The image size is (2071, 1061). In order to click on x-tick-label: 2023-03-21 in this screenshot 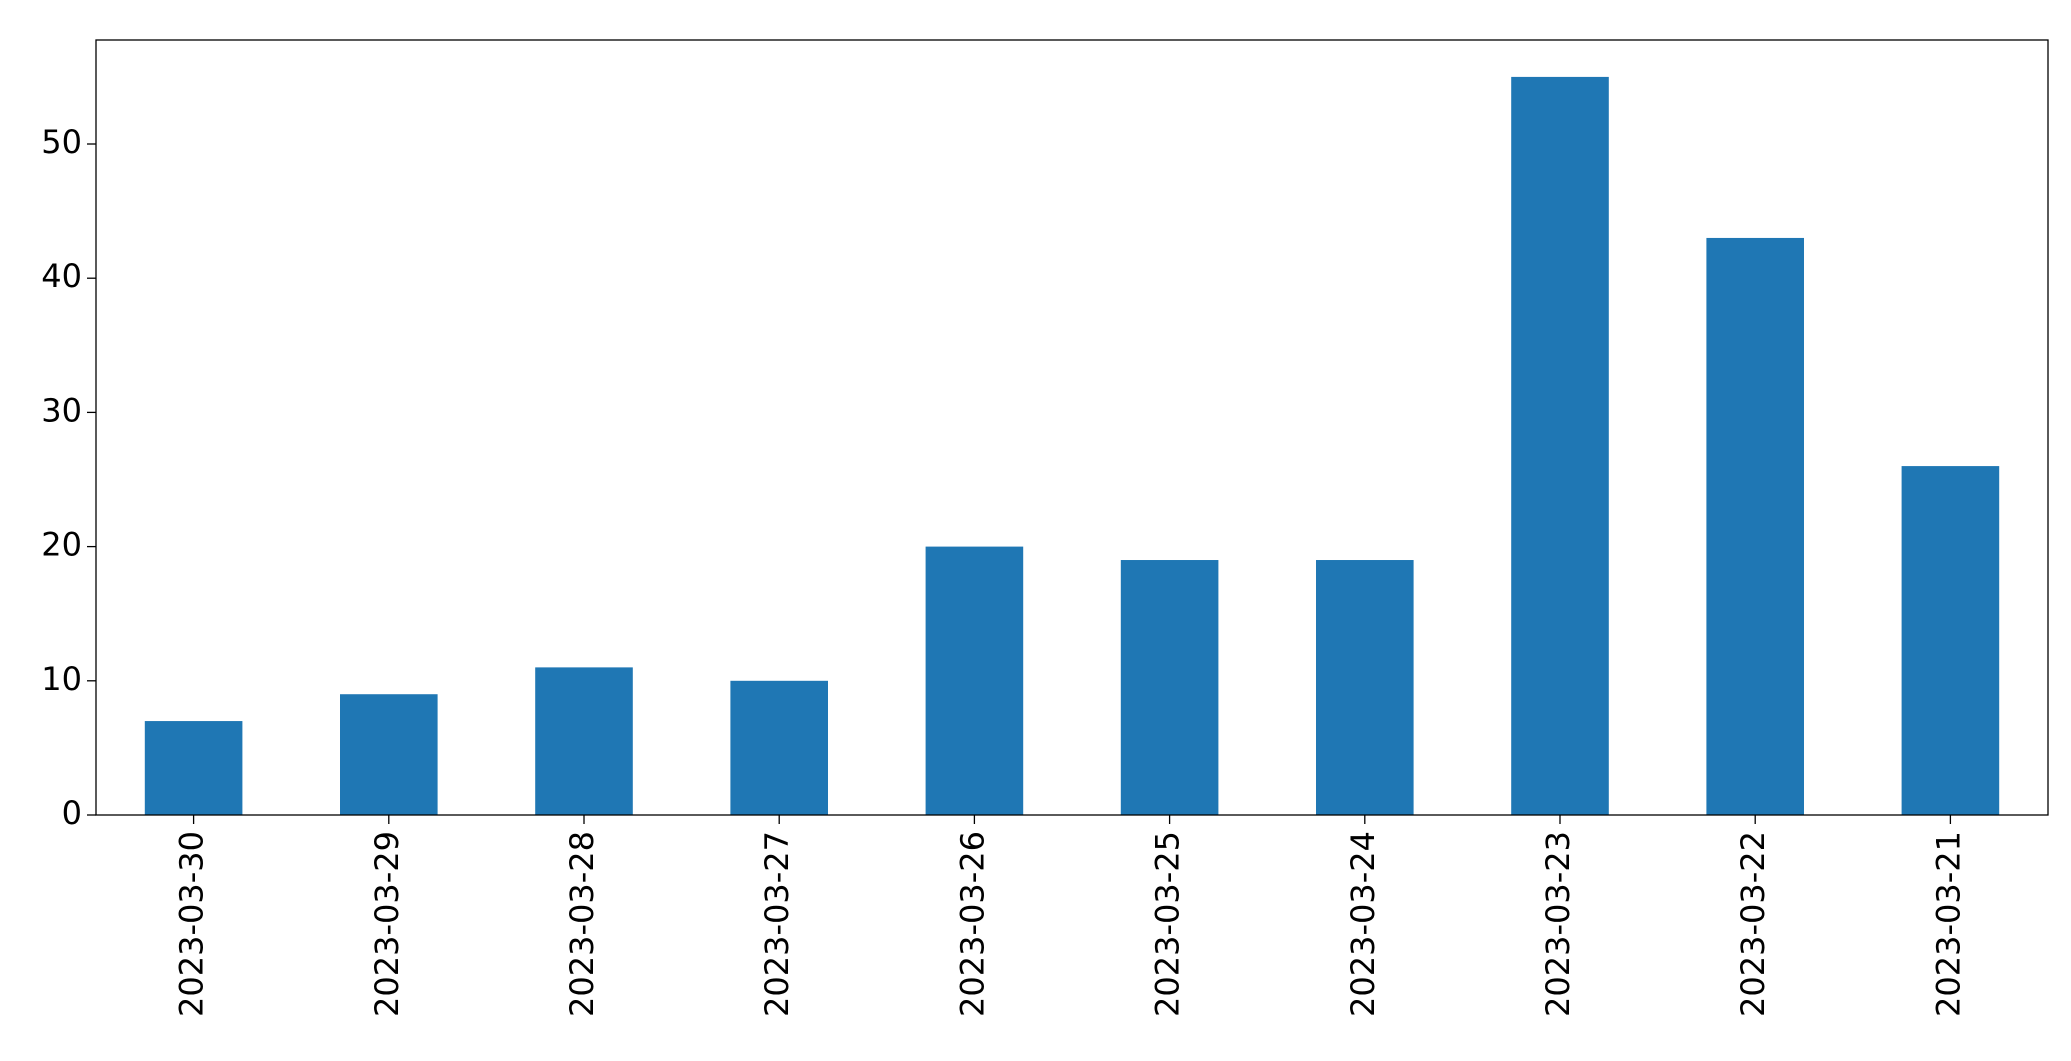, I will do `click(1948, 924)`.